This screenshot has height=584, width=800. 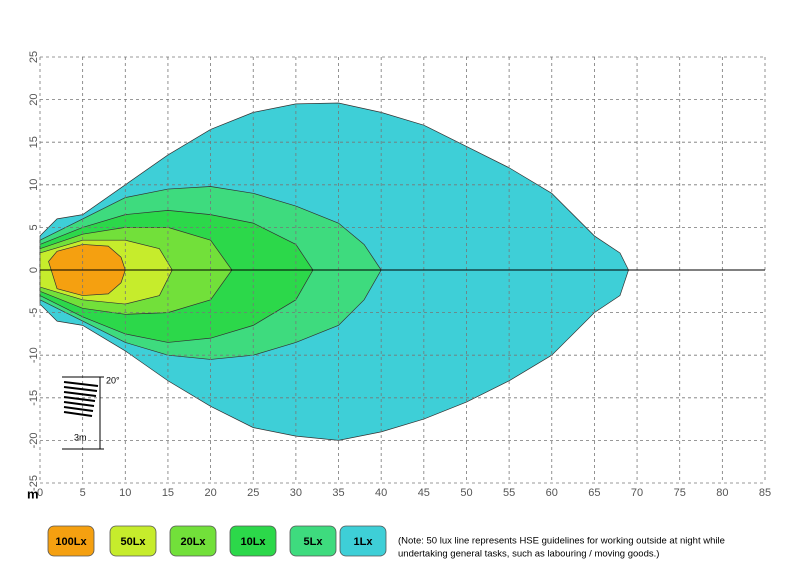 What do you see at coordinates (338, 493) in the screenshot?
I see `x-tick-label: 35` at bounding box center [338, 493].